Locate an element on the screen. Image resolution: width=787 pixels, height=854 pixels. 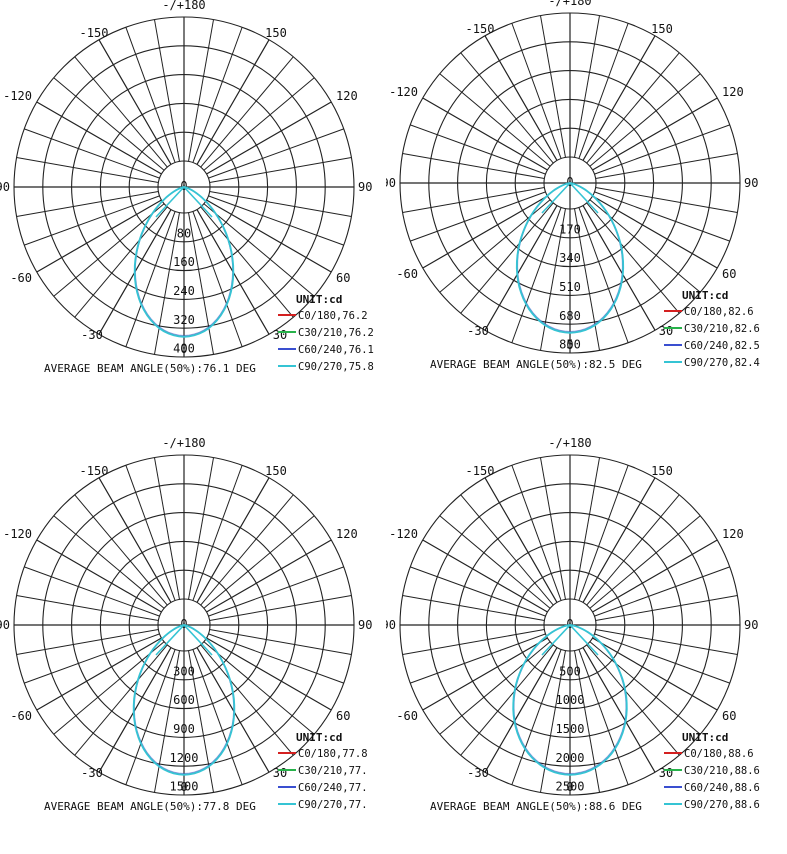
legend-entry: C30/210,82.6 is located at coordinates (722, 329).